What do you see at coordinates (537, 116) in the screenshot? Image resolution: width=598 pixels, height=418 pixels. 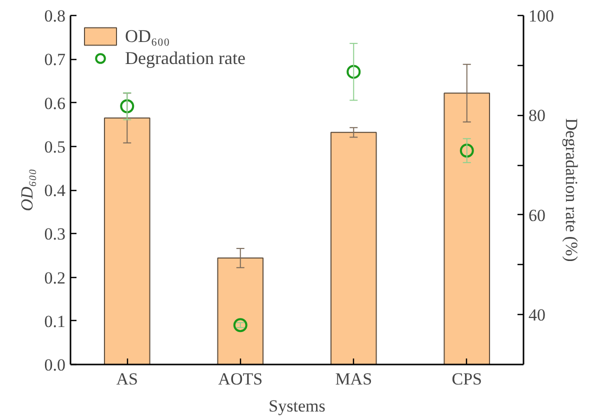 I see `y2-tick-label: 80` at bounding box center [537, 116].